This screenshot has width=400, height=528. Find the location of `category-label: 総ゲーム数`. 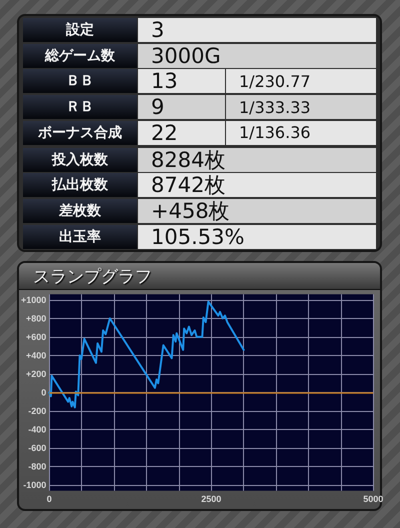

category-label: 総ゲーム数 is located at coordinates (80, 56).